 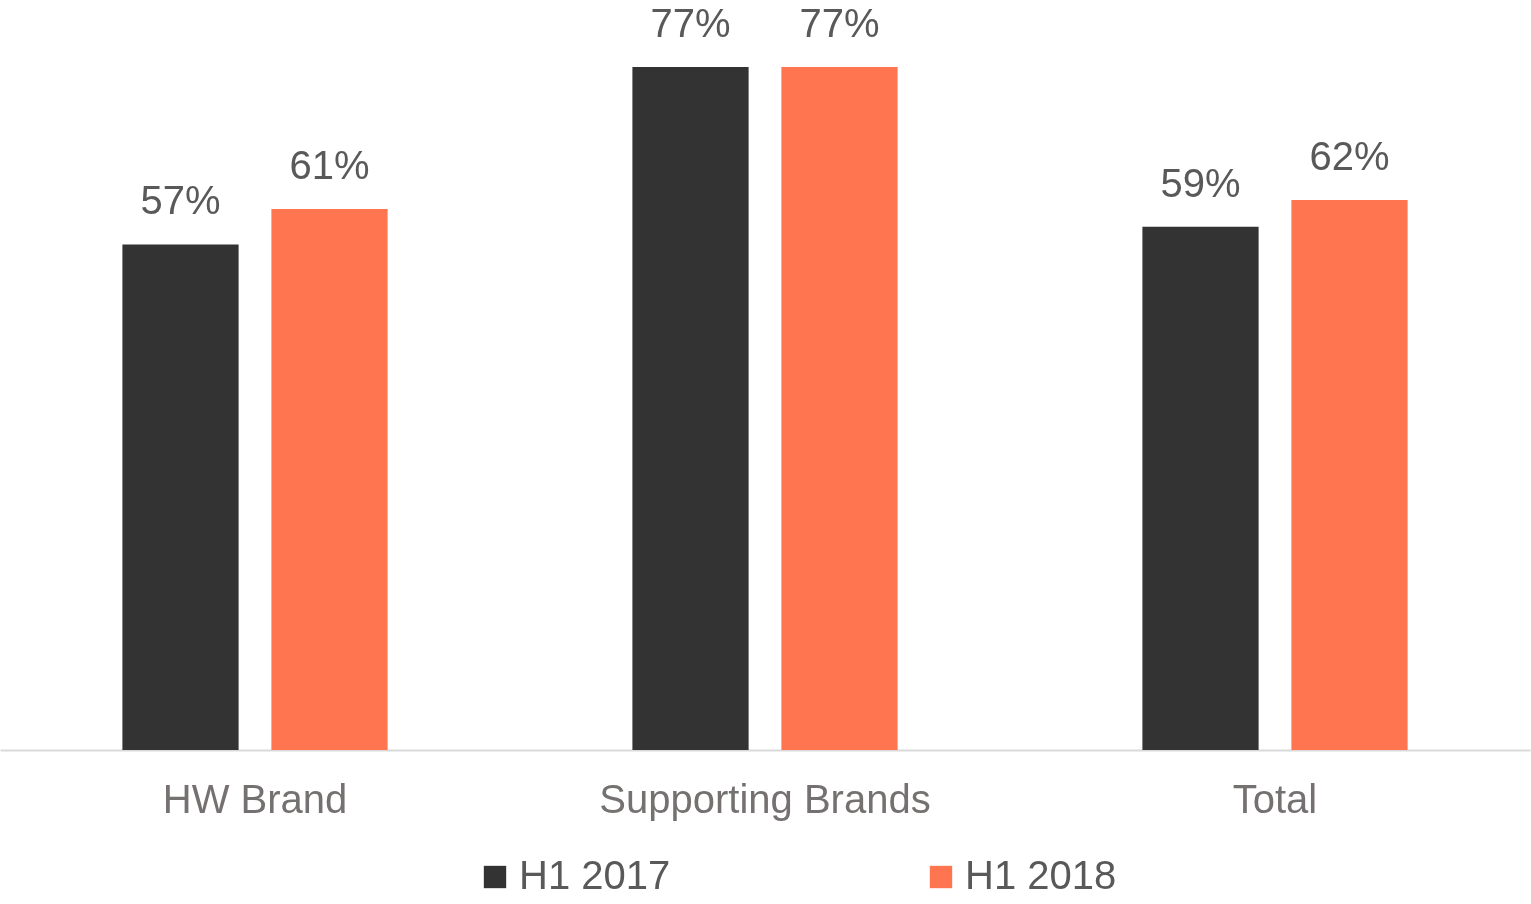 I want to click on data-label: 57%, so click(x=180, y=200).